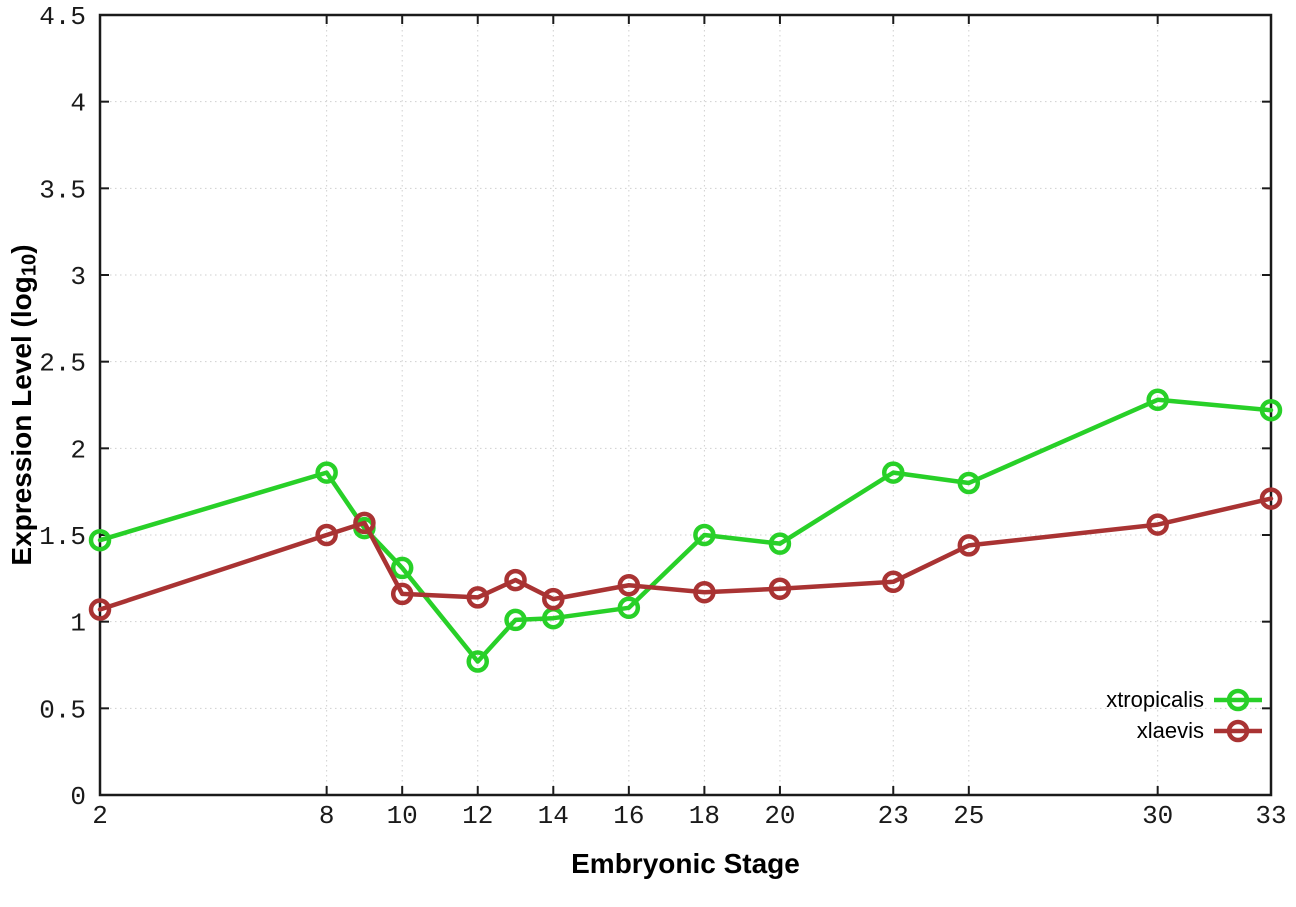 This screenshot has width=1296, height=907. What do you see at coordinates (628, 816) in the screenshot?
I see `x-tick-label-16: 16` at bounding box center [628, 816].